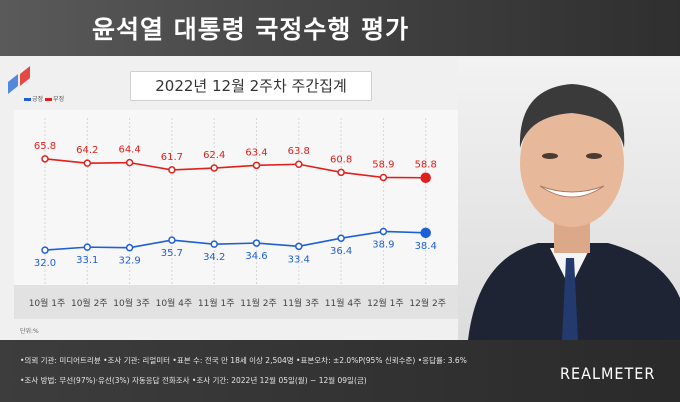  What do you see at coordinates (385, 303) in the screenshot?
I see `x-tick-label: 12월 1주` at bounding box center [385, 303].